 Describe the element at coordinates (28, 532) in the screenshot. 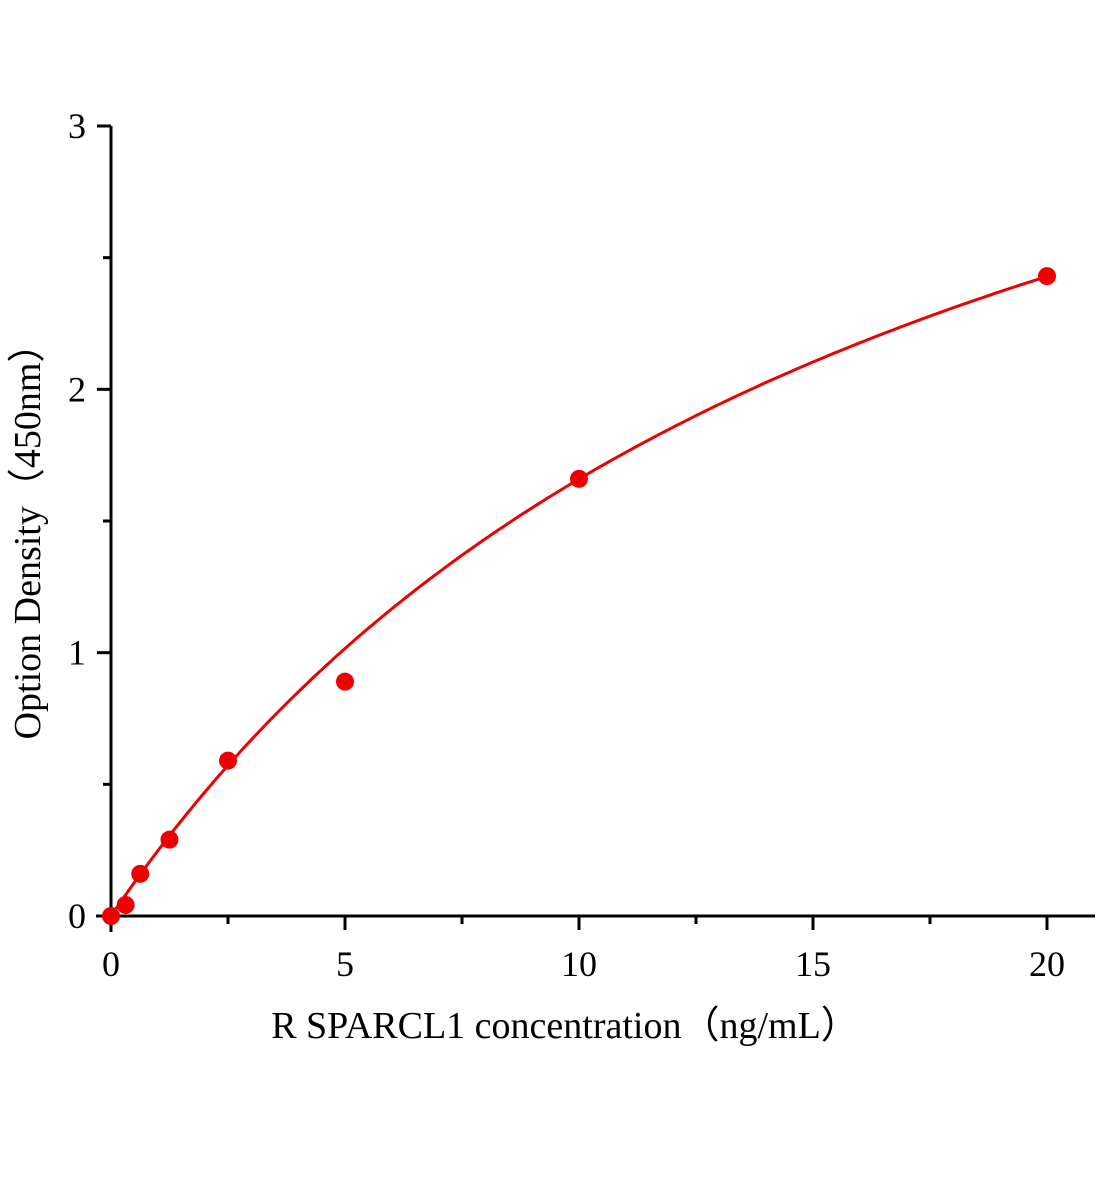

I see `y-axis-title: Option Density（450nm）` at that location.